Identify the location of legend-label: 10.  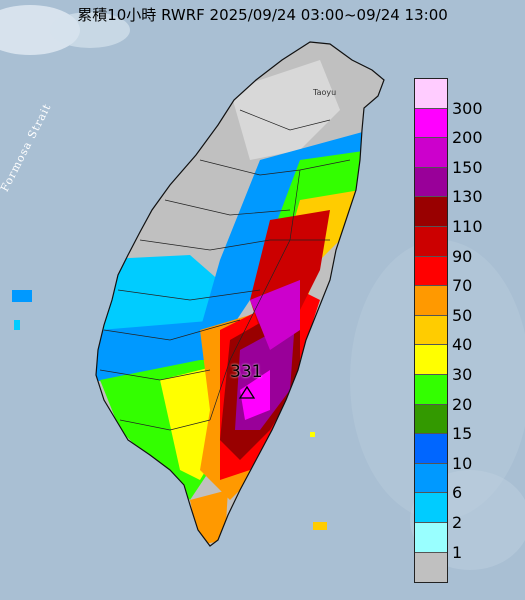
(462, 463).